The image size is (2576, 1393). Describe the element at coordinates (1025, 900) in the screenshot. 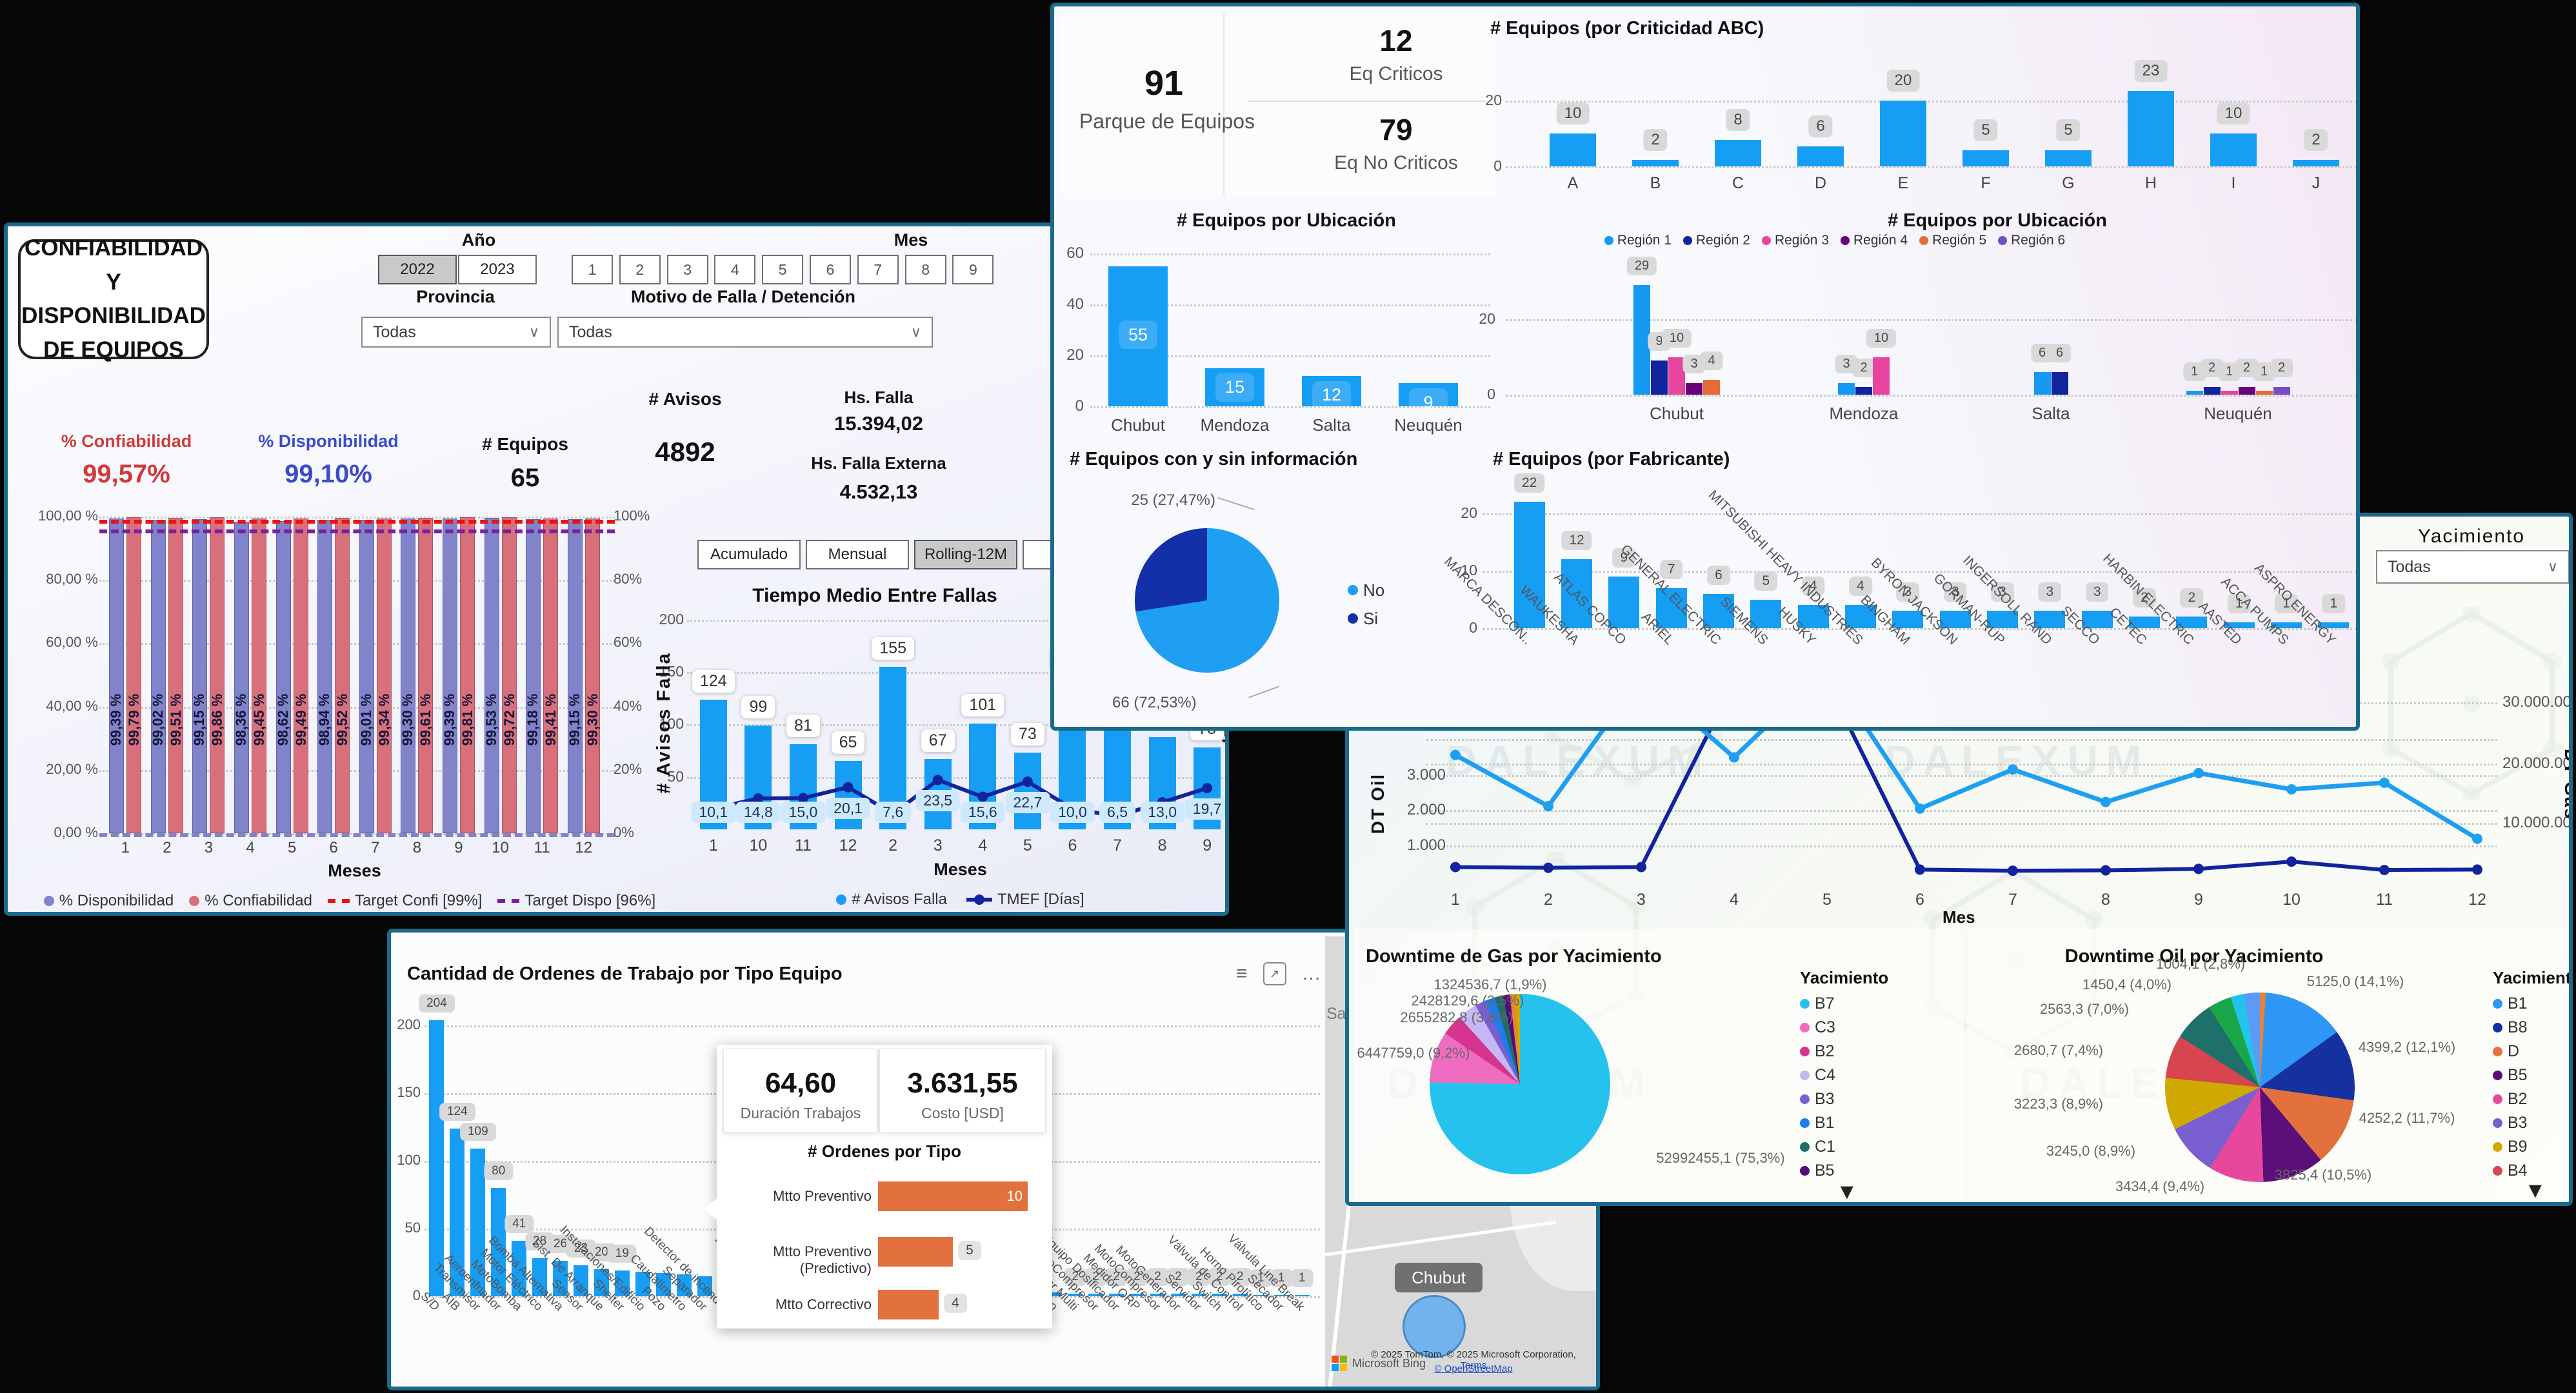

I see `legend-item: TMEF [Días]` at that location.